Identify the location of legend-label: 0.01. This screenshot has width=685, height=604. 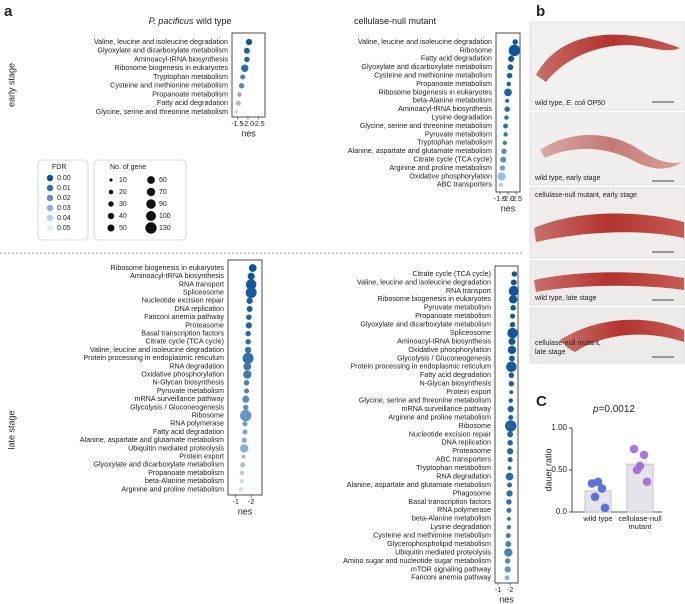
(64, 188).